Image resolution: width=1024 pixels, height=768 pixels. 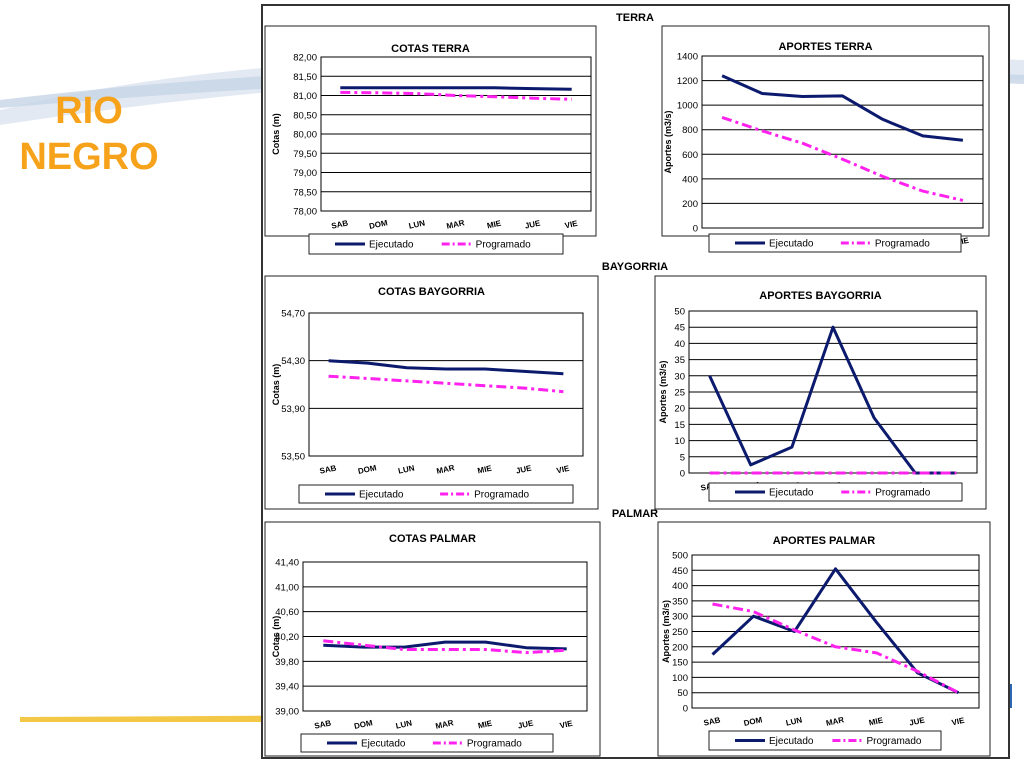 What do you see at coordinates (687, 81) in the screenshot?
I see `aportes-terra-ytick-label: 1200` at bounding box center [687, 81].